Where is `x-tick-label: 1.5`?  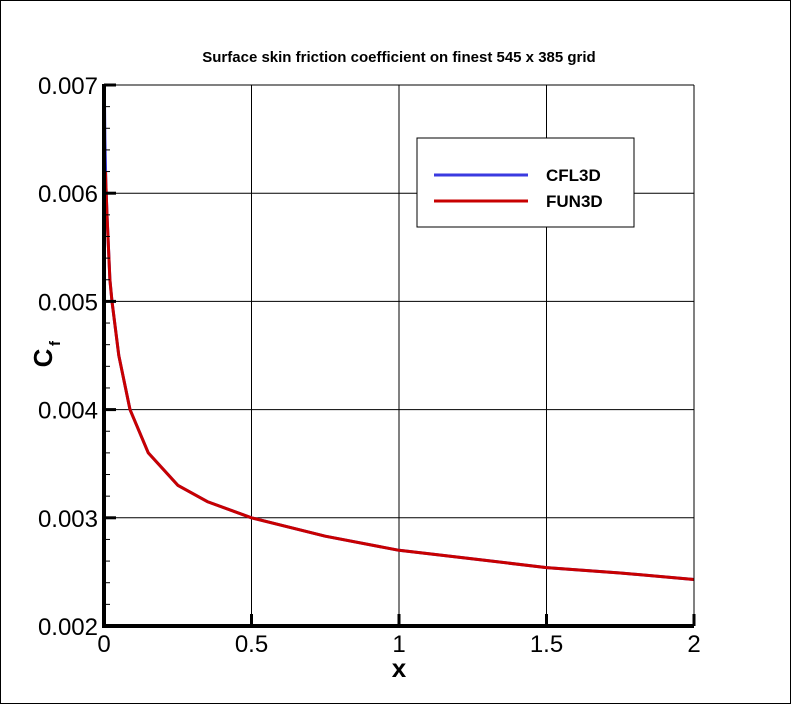
x-tick-label: 1.5 is located at coordinates (546, 644).